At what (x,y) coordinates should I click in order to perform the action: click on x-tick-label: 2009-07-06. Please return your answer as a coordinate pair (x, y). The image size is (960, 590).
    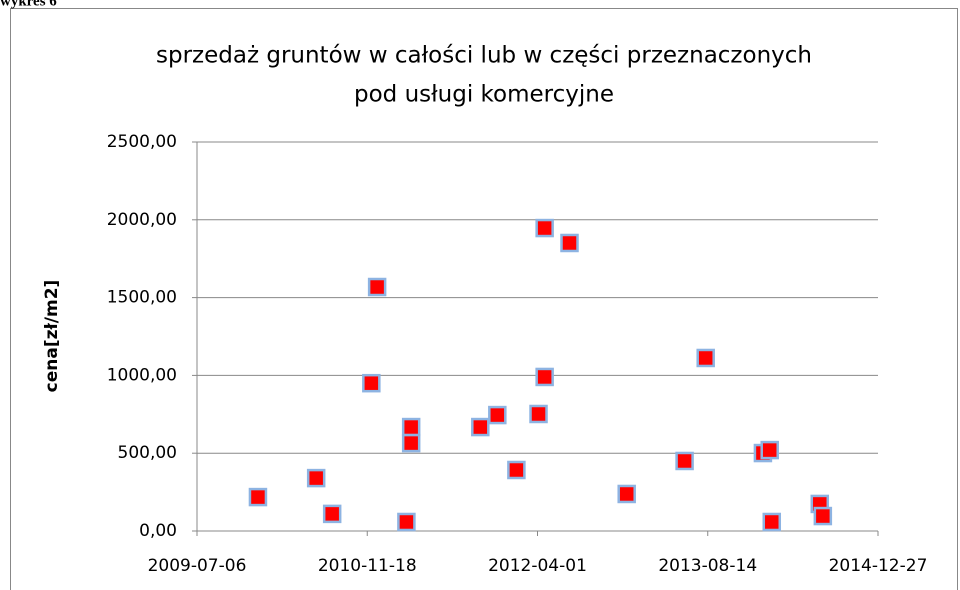
    Looking at the image, I should click on (197, 566).